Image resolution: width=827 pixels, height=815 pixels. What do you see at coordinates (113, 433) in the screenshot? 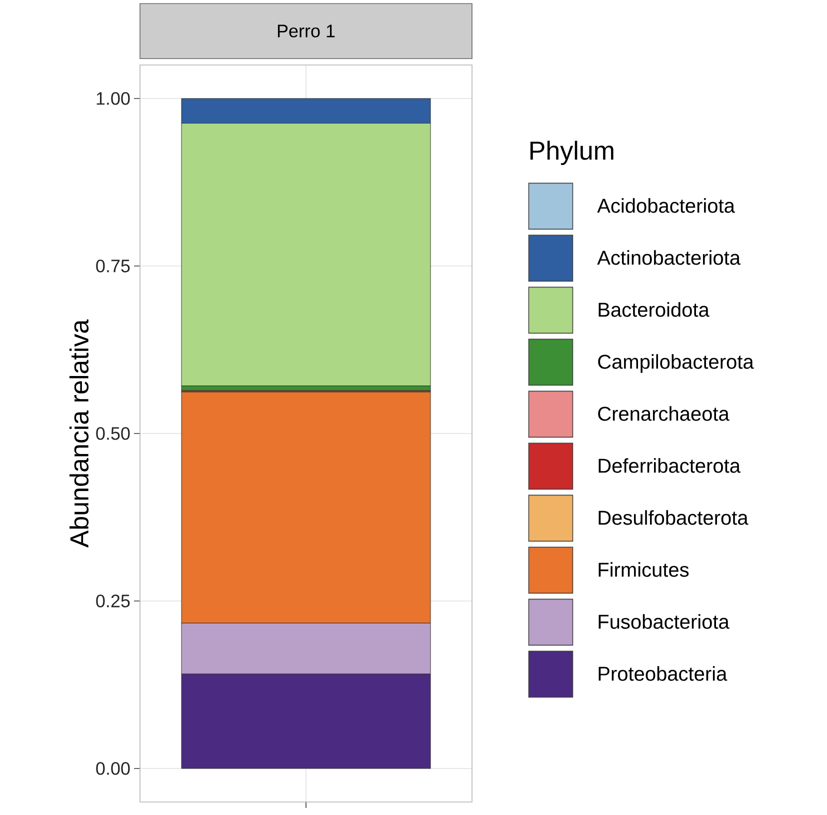
I see `y-tick-label: 0.50` at bounding box center [113, 433].